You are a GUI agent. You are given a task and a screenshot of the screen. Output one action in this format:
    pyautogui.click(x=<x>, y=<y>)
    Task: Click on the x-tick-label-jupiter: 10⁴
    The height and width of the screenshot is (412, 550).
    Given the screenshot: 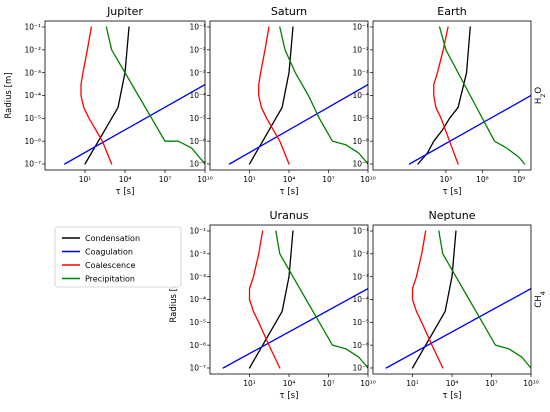 What is the action you would take?
    pyautogui.click(x=125, y=179)
    